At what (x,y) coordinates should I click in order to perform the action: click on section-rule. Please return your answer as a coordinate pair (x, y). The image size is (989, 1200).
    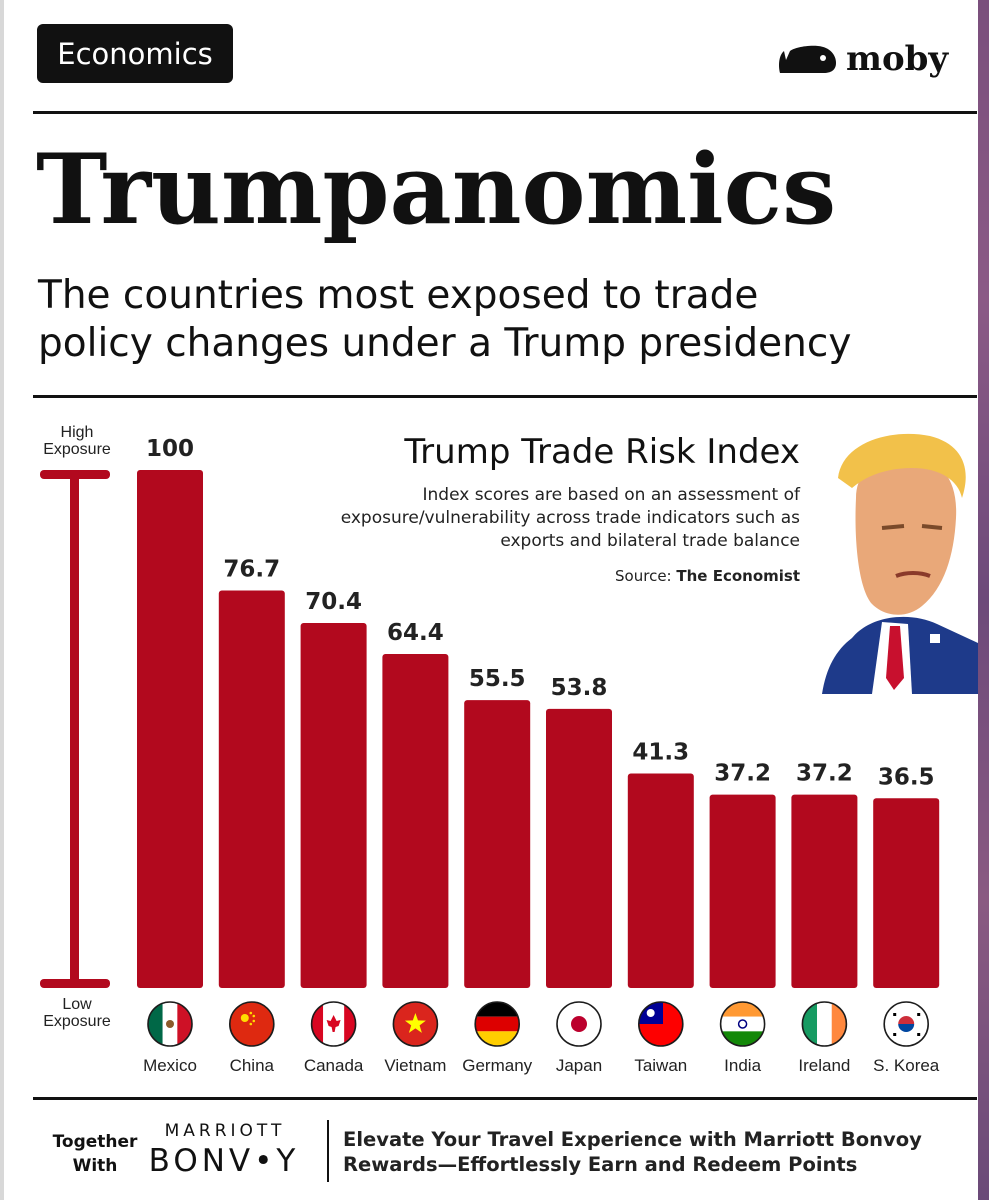
    Looking at the image, I should click on (505, 396).